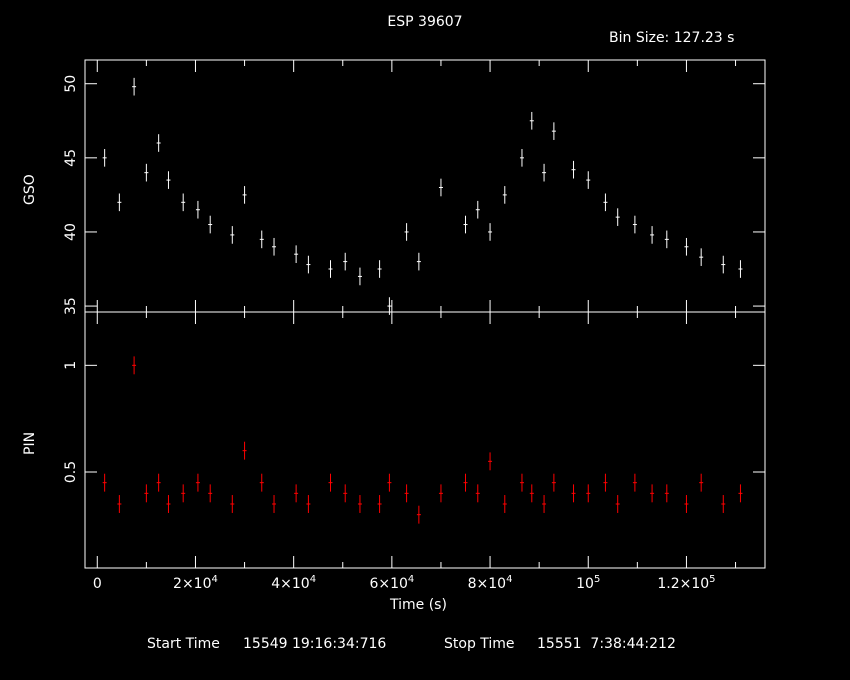 This screenshot has height=680, width=850. What do you see at coordinates (97, 584) in the screenshot?
I see `xtick-label-zero: 0` at bounding box center [97, 584].